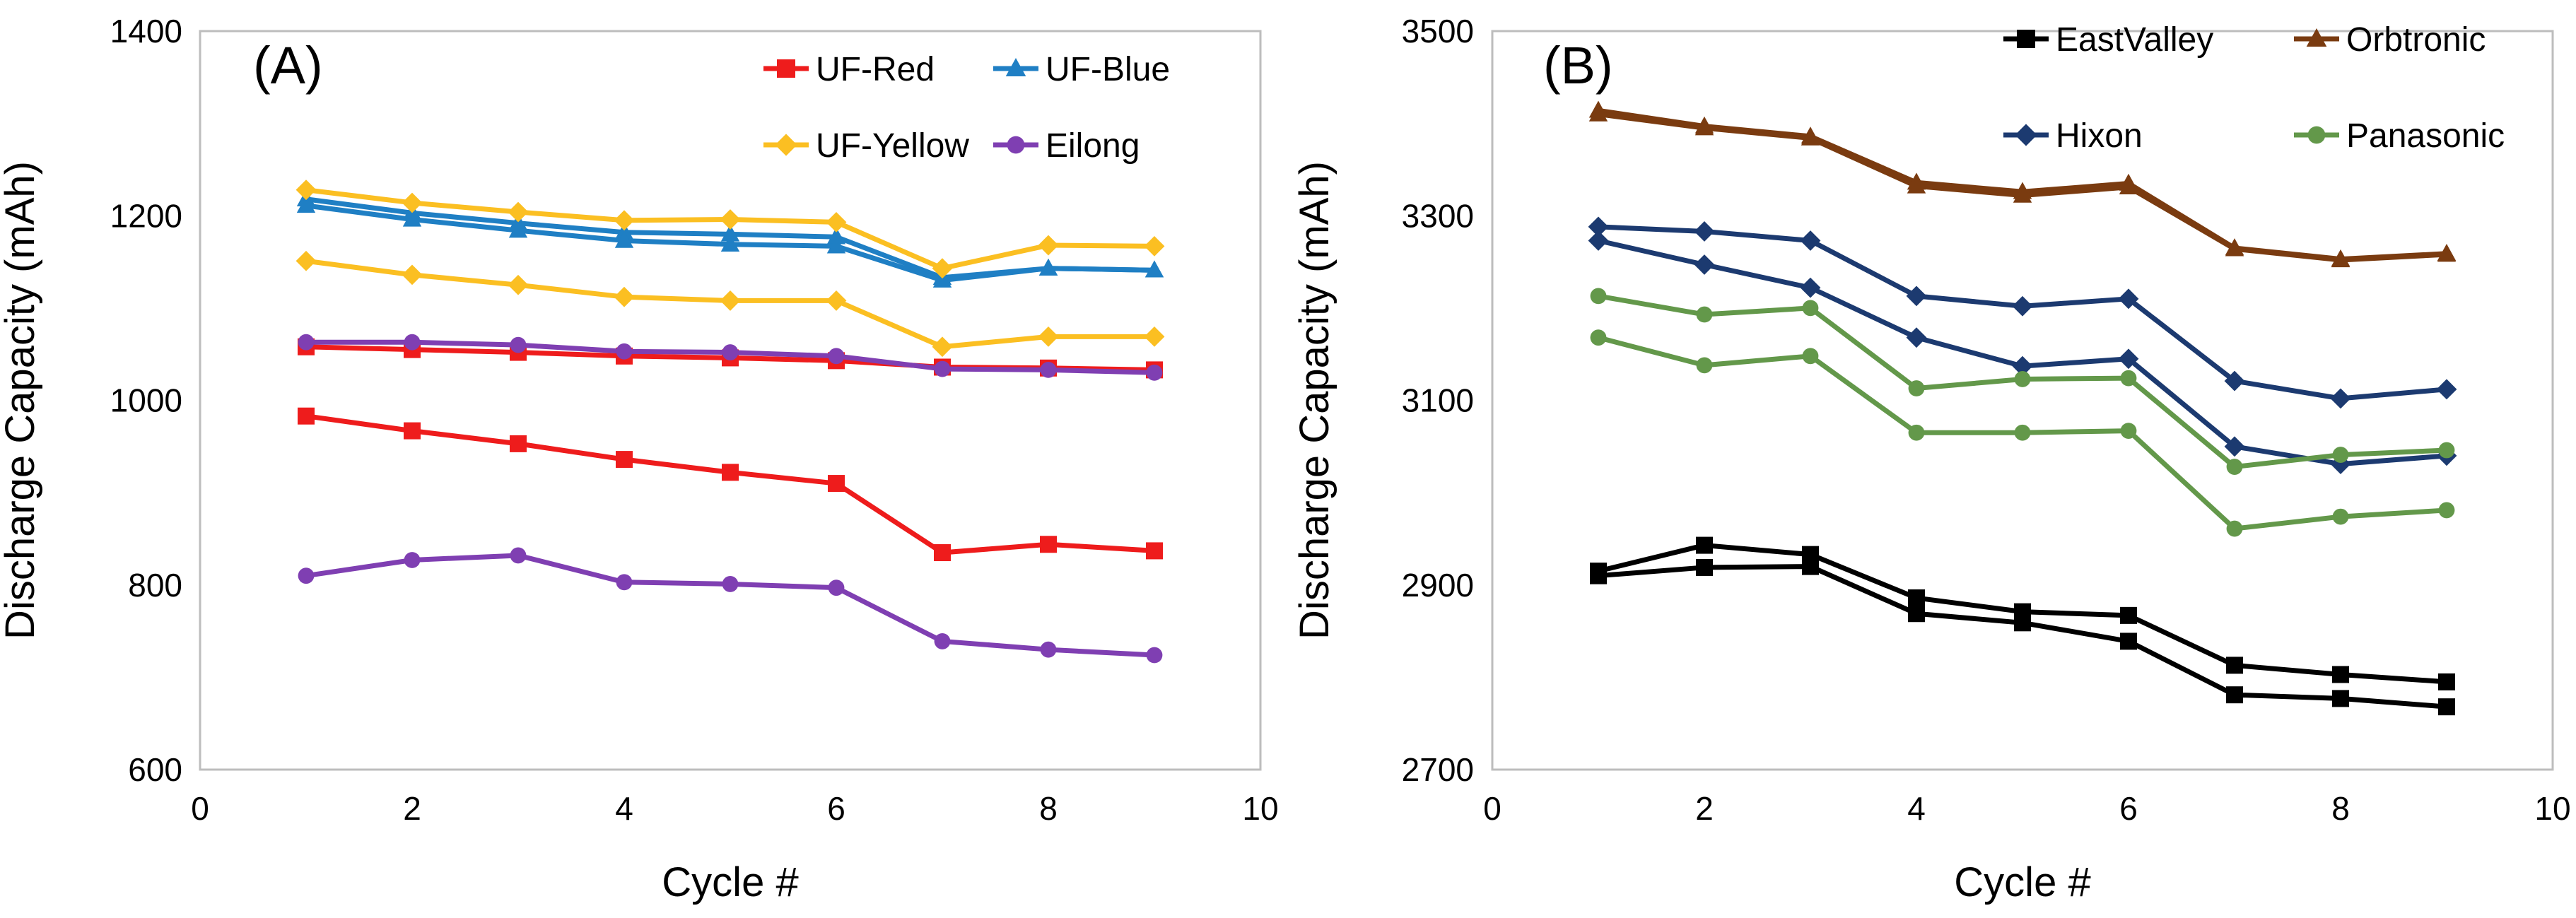  I want to click on y-tick-label: 2900, so click(1438, 585).